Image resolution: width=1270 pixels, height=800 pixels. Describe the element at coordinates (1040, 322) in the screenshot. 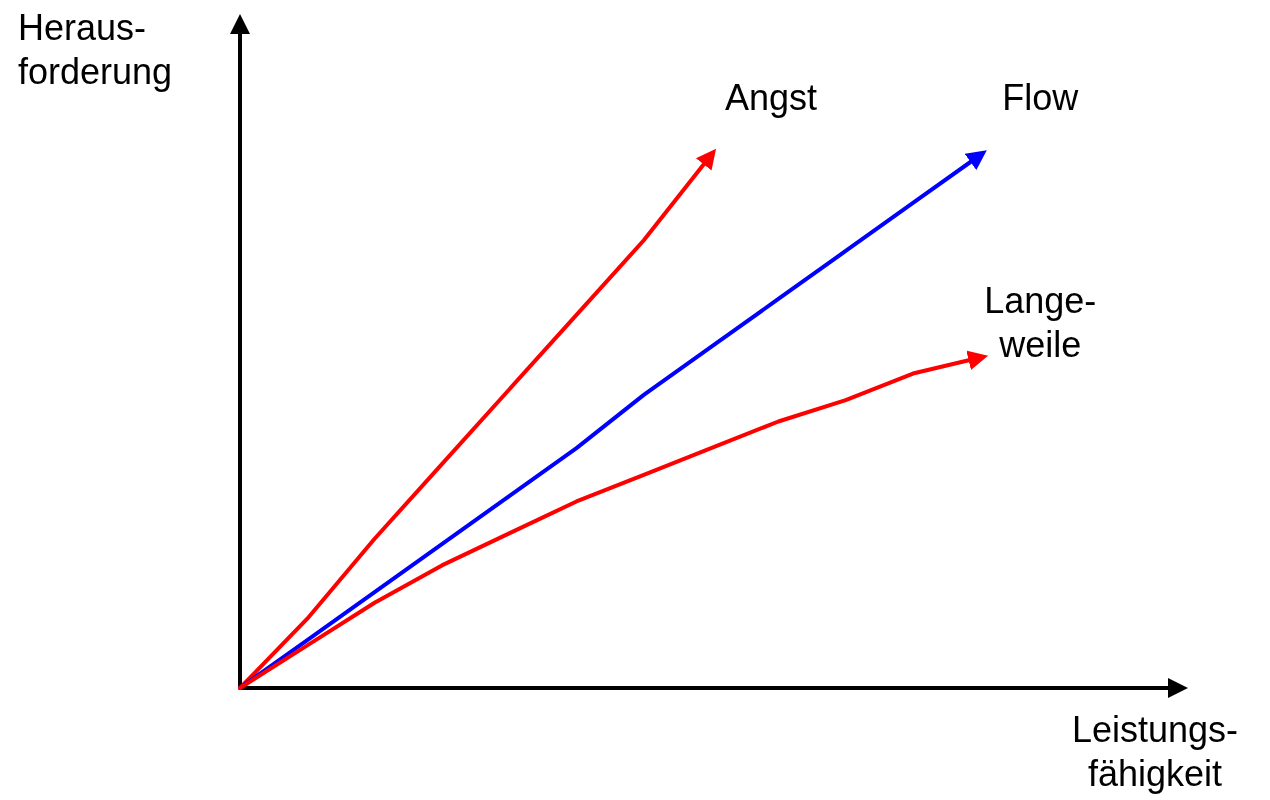

I see `series-label: Lange- weile` at that location.